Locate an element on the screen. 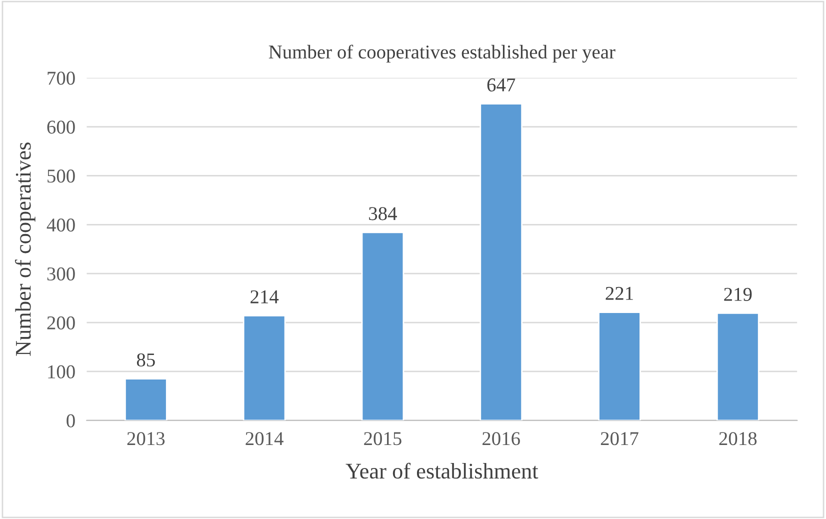  data-label: 384 is located at coordinates (383, 213).